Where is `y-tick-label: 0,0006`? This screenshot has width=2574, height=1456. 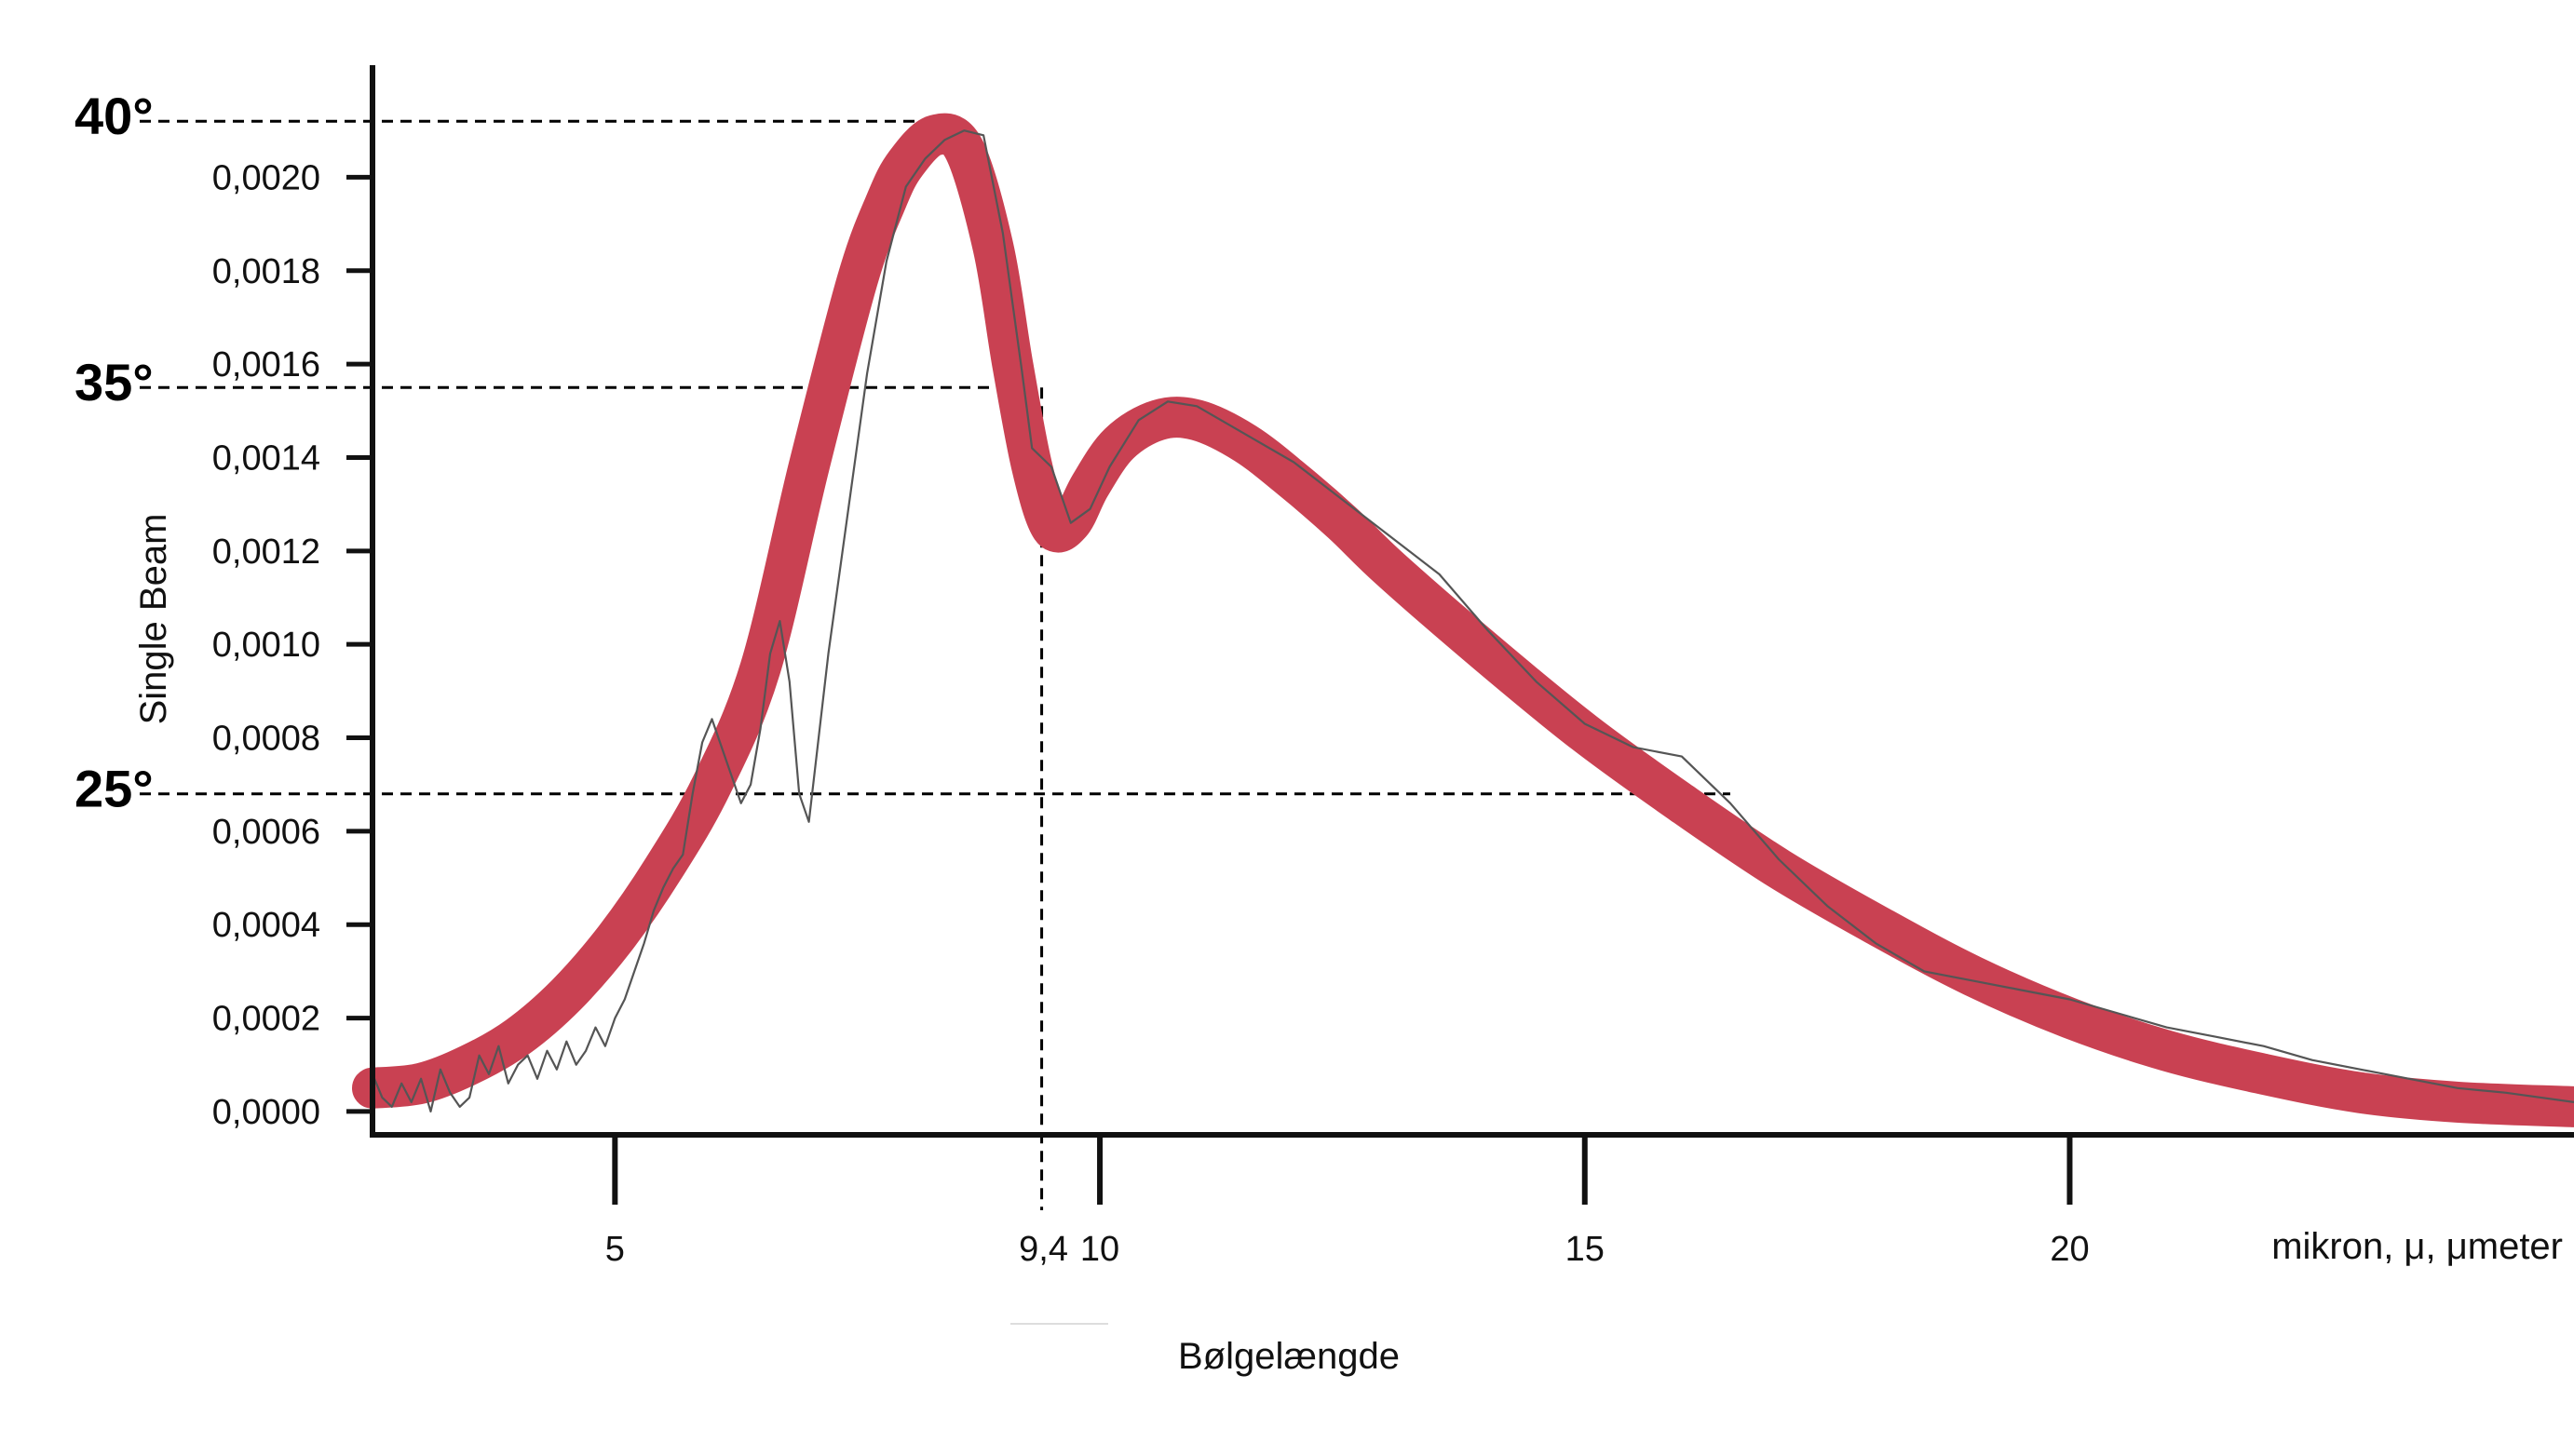
y-tick-label: 0,0006 is located at coordinates (266, 832).